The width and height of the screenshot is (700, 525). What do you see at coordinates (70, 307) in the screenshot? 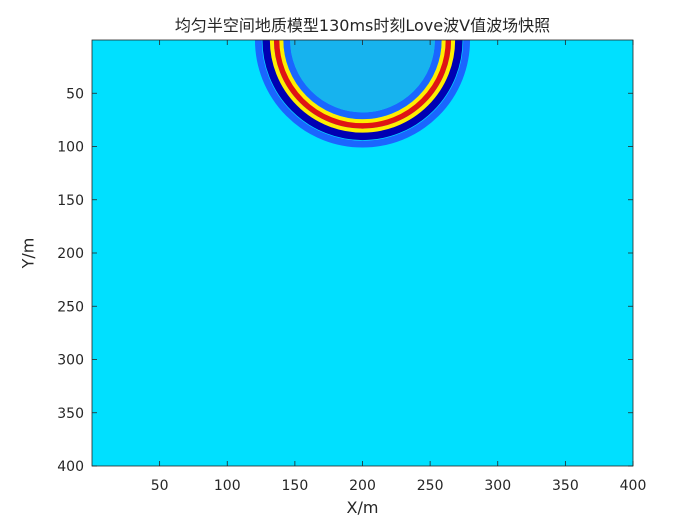
I see `y-tick-label: 250` at bounding box center [70, 307].